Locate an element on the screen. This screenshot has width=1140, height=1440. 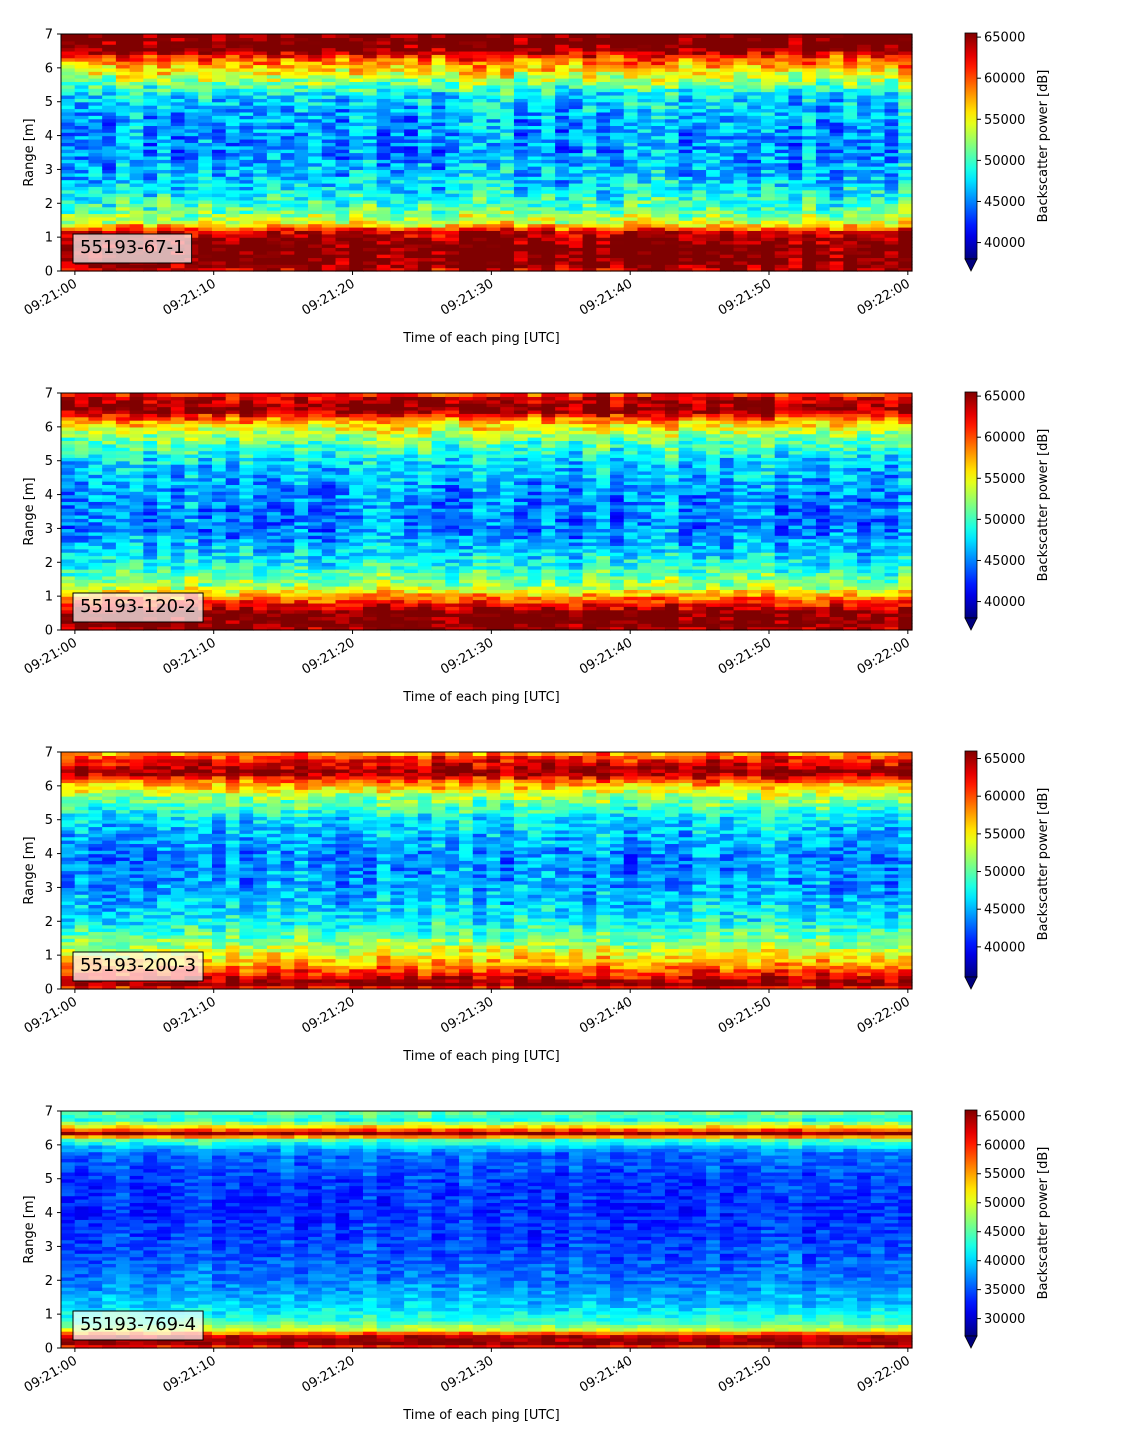
x-tick-label: 09:21:30 is located at coordinates (467, 297).